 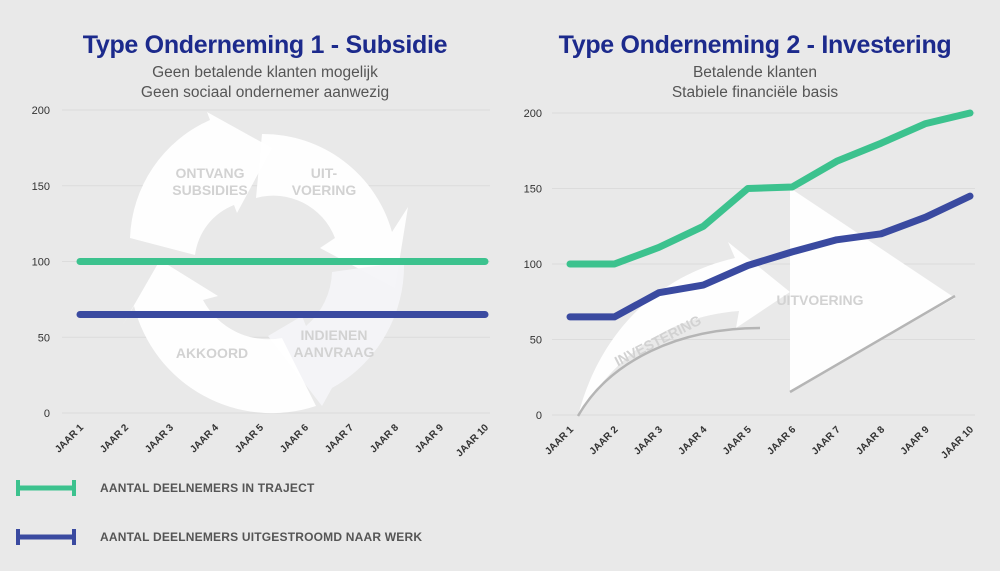 I want to click on illustration-label: INDIENEN, so click(x=334, y=335).